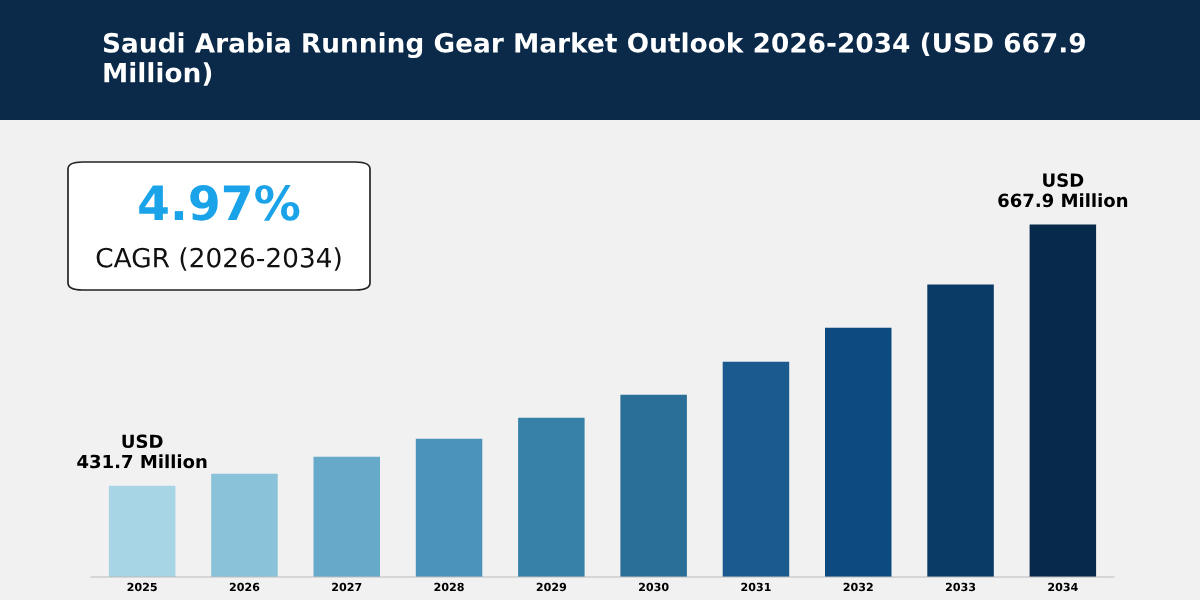 The width and height of the screenshot is (1200, 600). Describe the element at coordinates (1063, 190) in the screenshot. I see `annotation: USD 667.9 Million` at that location.